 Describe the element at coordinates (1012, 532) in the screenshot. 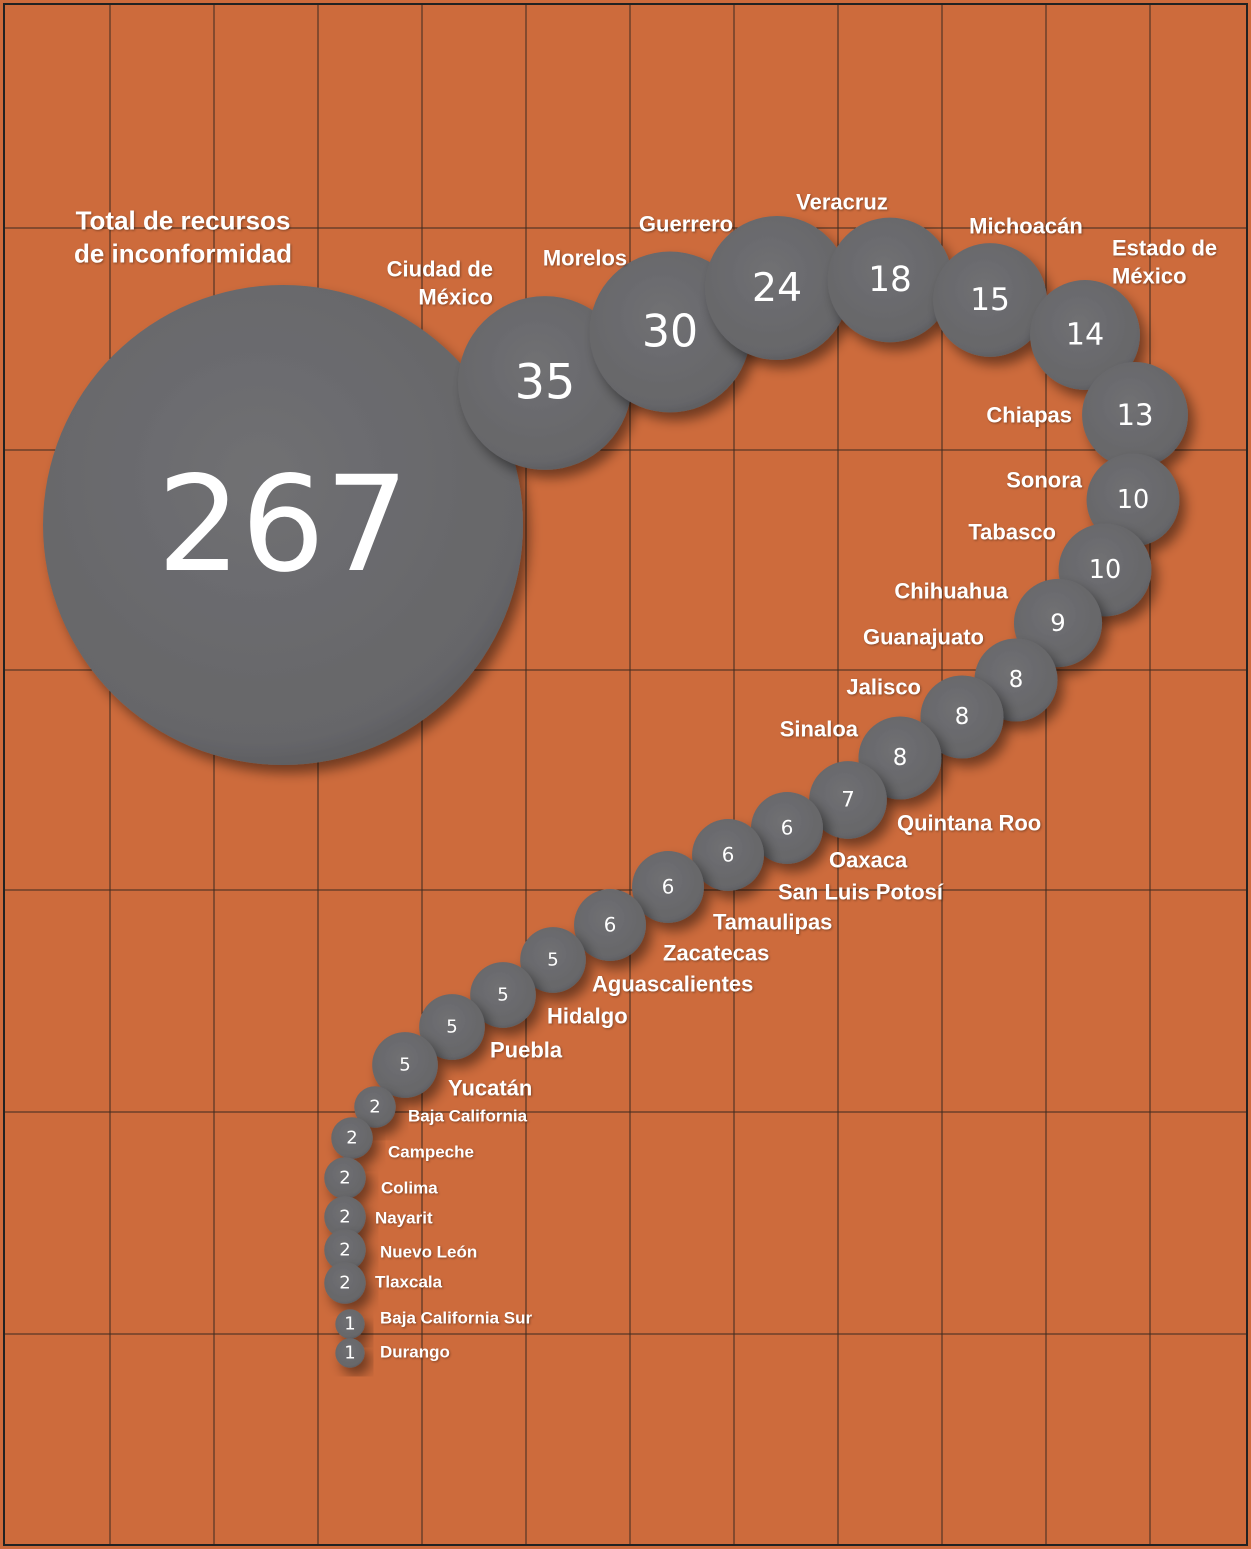

I see `bubble-label: Tabasco` at that location.